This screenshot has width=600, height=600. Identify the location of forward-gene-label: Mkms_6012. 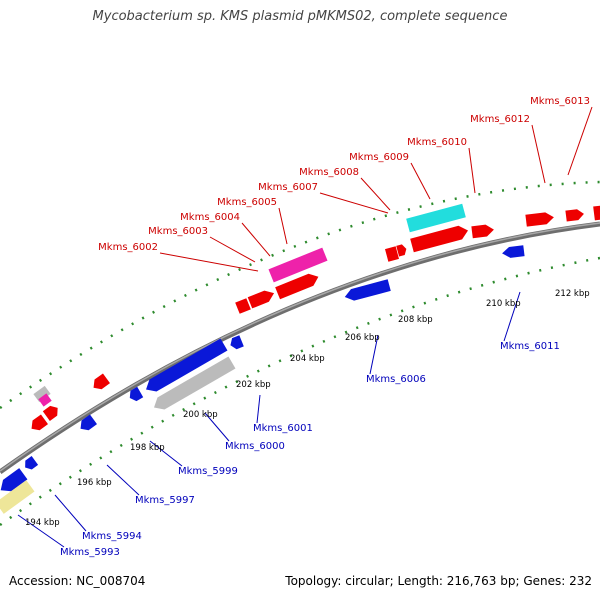
(500, 119).